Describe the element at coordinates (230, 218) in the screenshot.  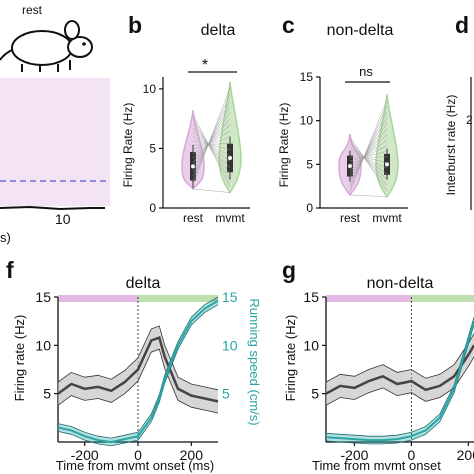
I see `panel-b-xtick-mvmt: mvmt` at that location.